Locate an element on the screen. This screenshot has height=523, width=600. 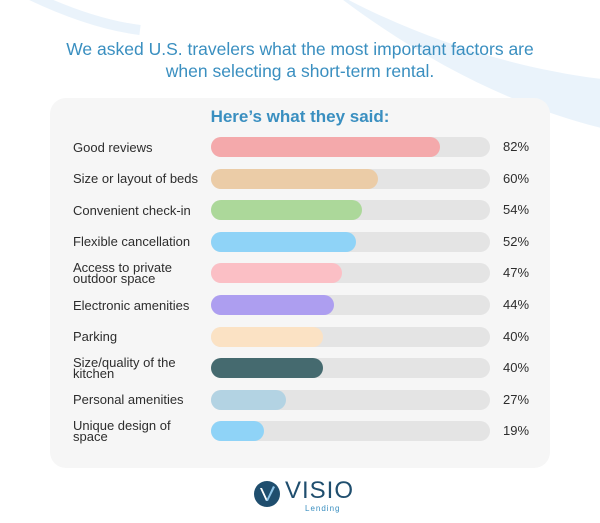
bar-value-label: 82% is located at coordinates (516, 146).